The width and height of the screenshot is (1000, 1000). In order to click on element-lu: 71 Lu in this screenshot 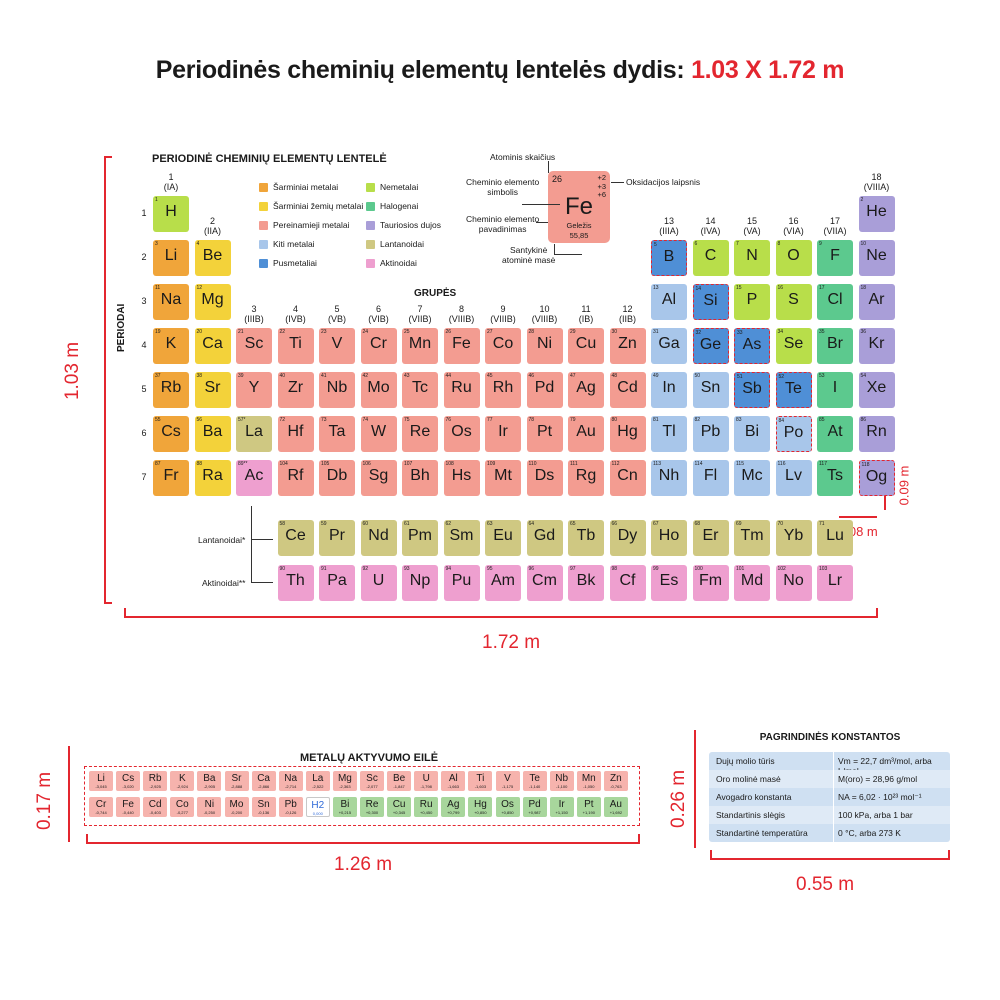, I will do `click(835, 538)`.